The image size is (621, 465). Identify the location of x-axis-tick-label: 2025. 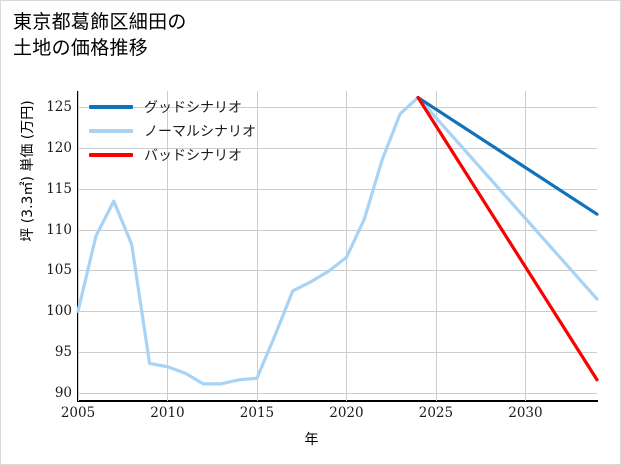
(436, 413).